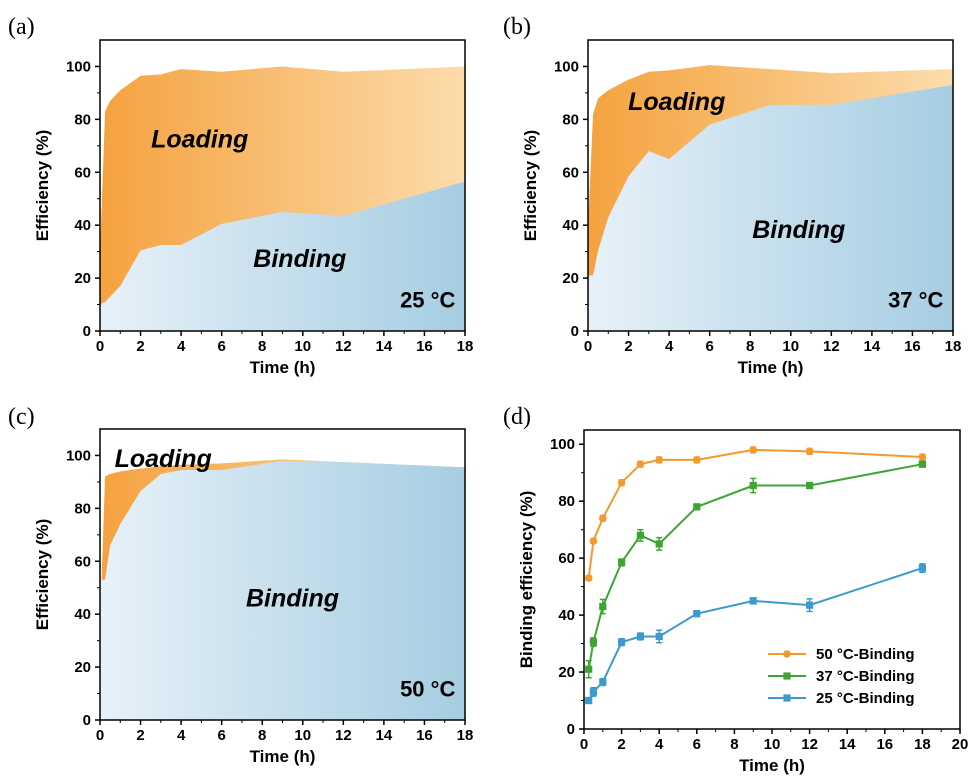 This screenshot has height=781, width=973. I want to click on panel-label: (a), so click(21, 27).